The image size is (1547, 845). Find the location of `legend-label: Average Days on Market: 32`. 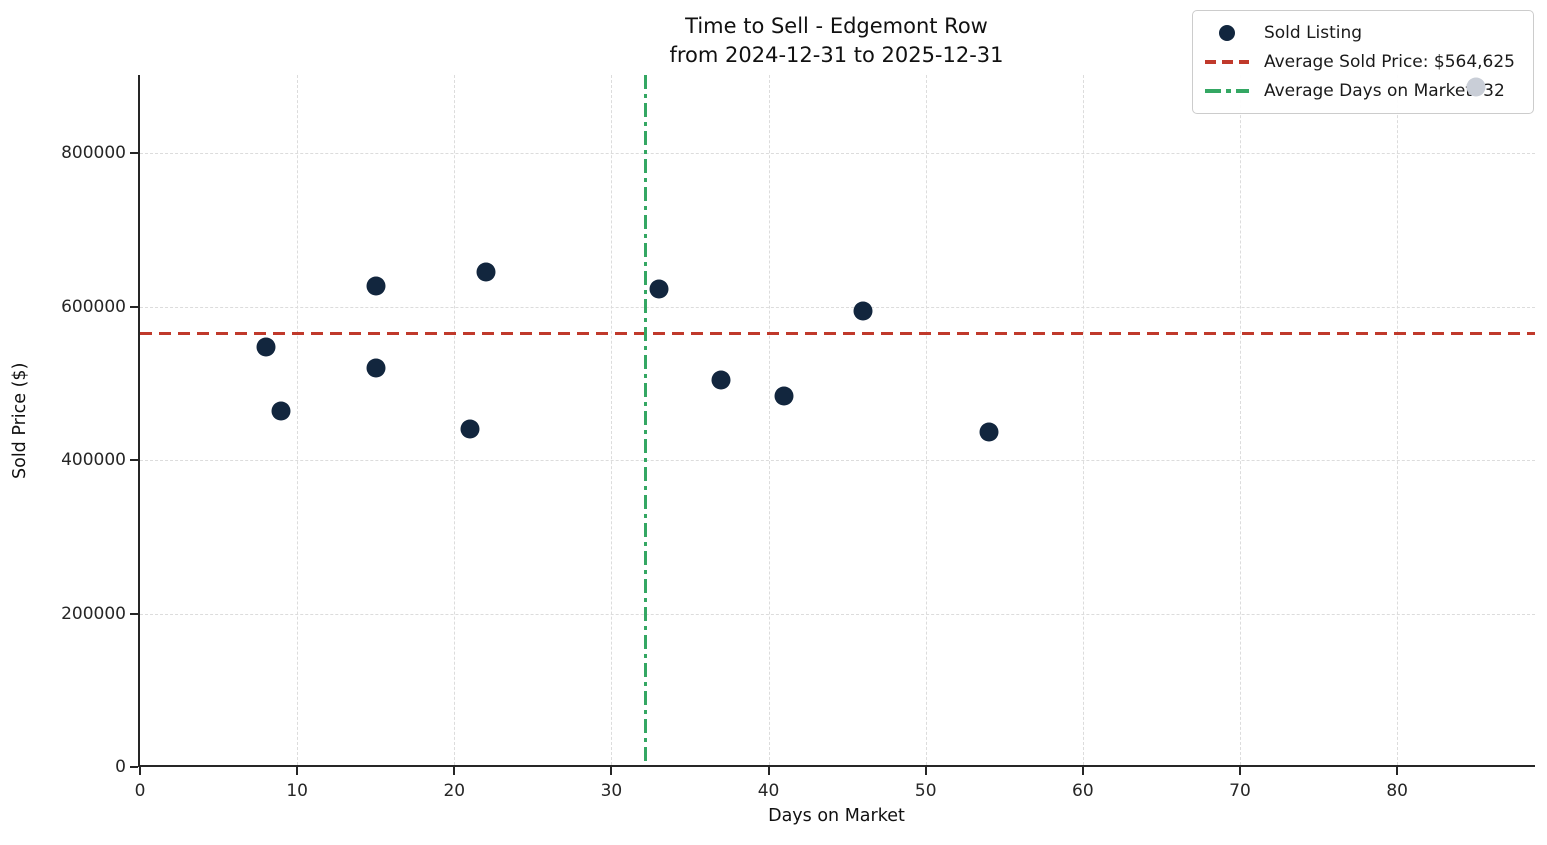

legend-label: Average Days on Market: 32 is located at coordinates (1384, 91).